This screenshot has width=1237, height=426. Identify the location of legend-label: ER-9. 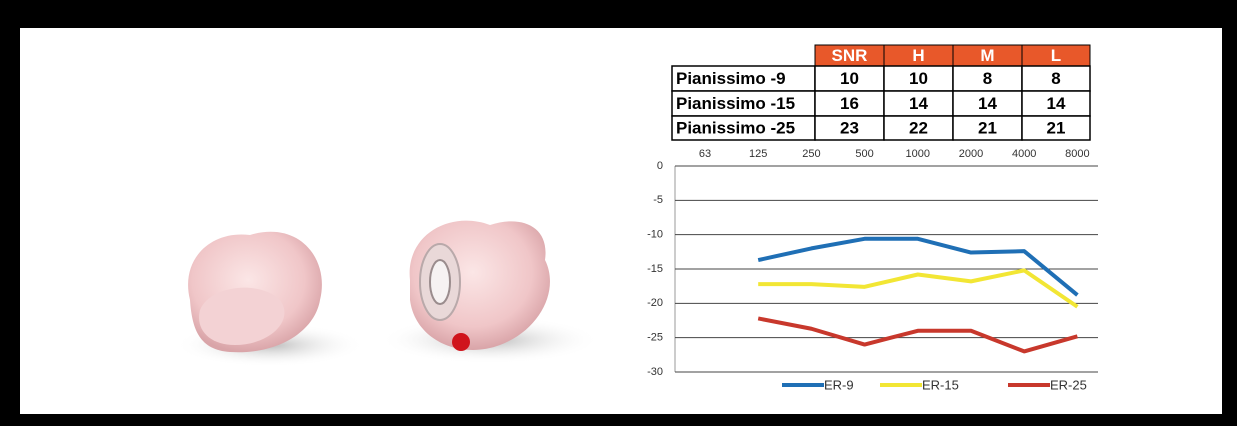
(839, 384).